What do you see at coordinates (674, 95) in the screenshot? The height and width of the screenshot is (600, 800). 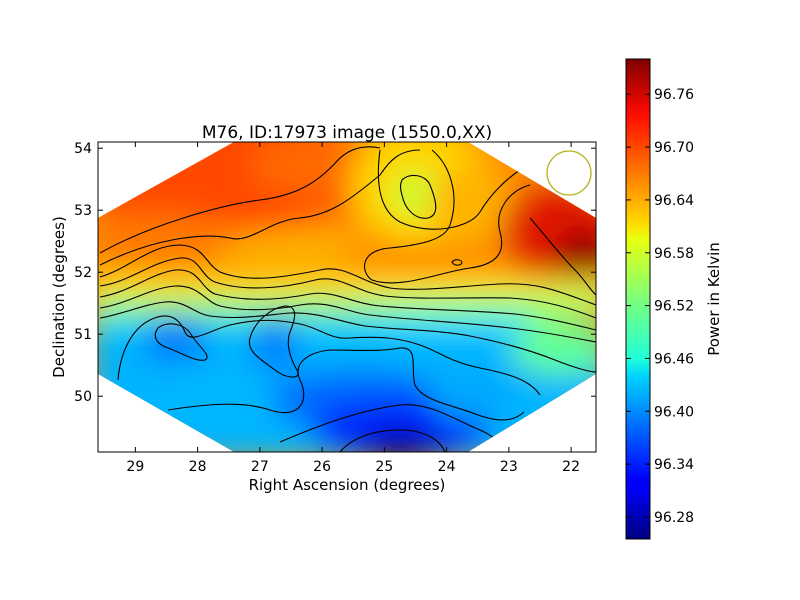 I see `colorbar-tick-label: 96.76` at bounding box center [674, 95].